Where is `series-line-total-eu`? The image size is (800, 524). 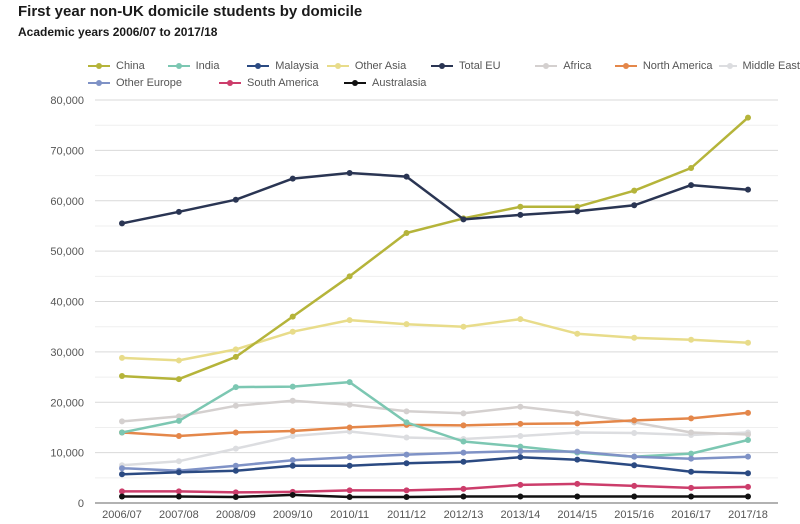
series-line-total-eu is located at coordinates (435, 198).